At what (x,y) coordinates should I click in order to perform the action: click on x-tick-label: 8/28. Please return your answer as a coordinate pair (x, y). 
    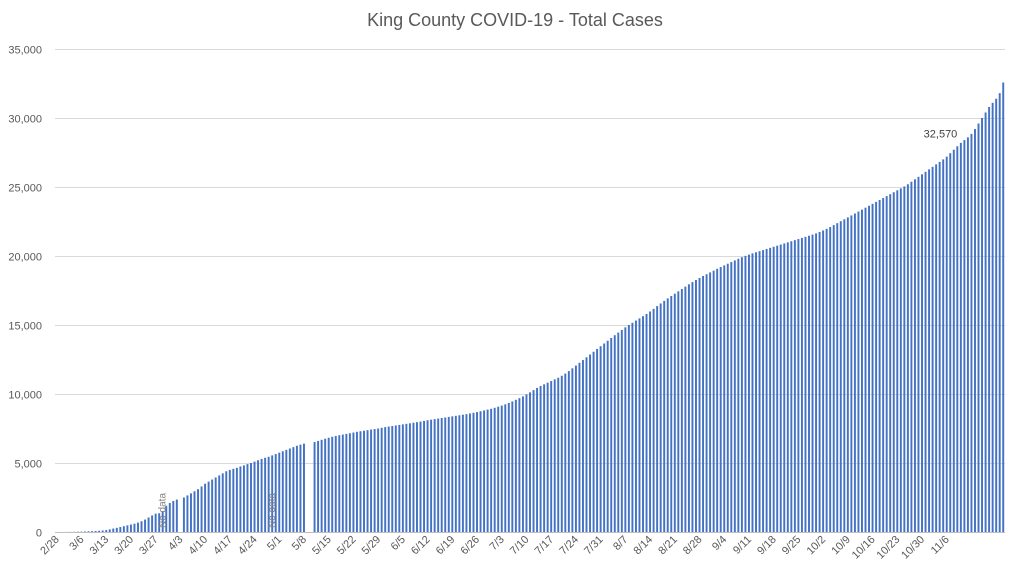
    Looking at the image, I should click on (693, 546).